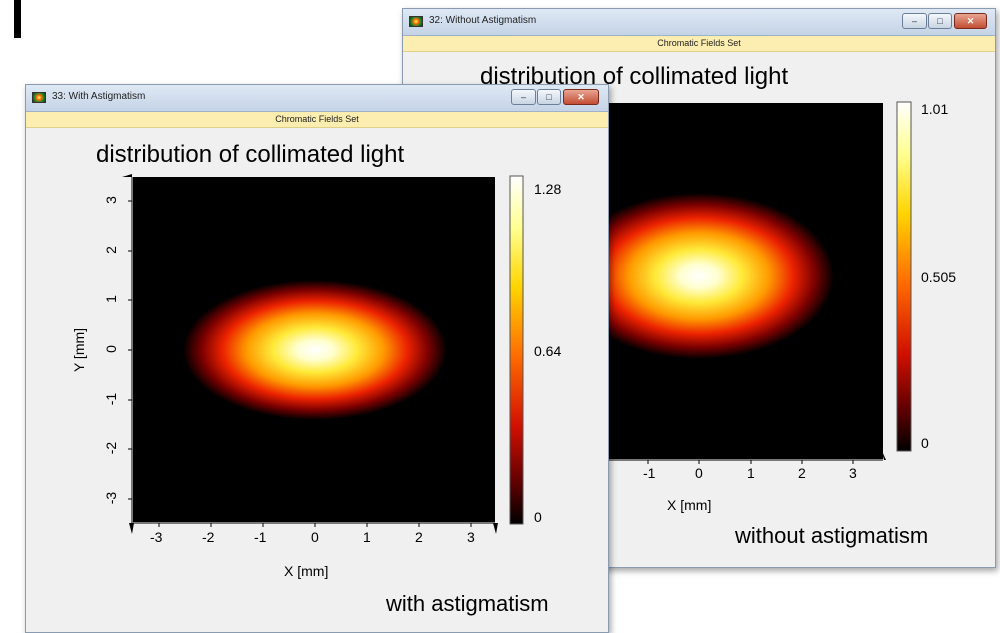 This screenshot has height=633, width=1000. Describe the element at coordinates (467, 603) in the screenshot. I see `caption: with astigmatism` at that location.